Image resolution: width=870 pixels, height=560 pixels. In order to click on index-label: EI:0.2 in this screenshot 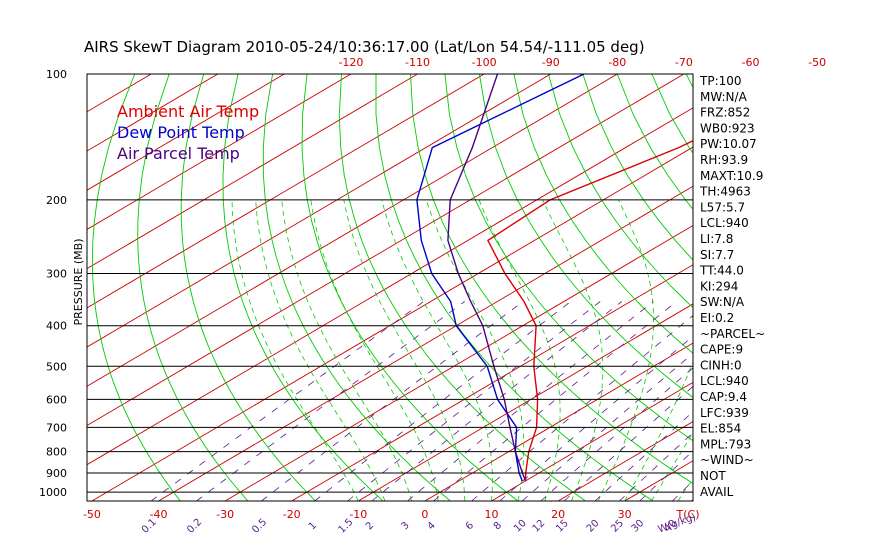, I will do `click(717, 318)`.